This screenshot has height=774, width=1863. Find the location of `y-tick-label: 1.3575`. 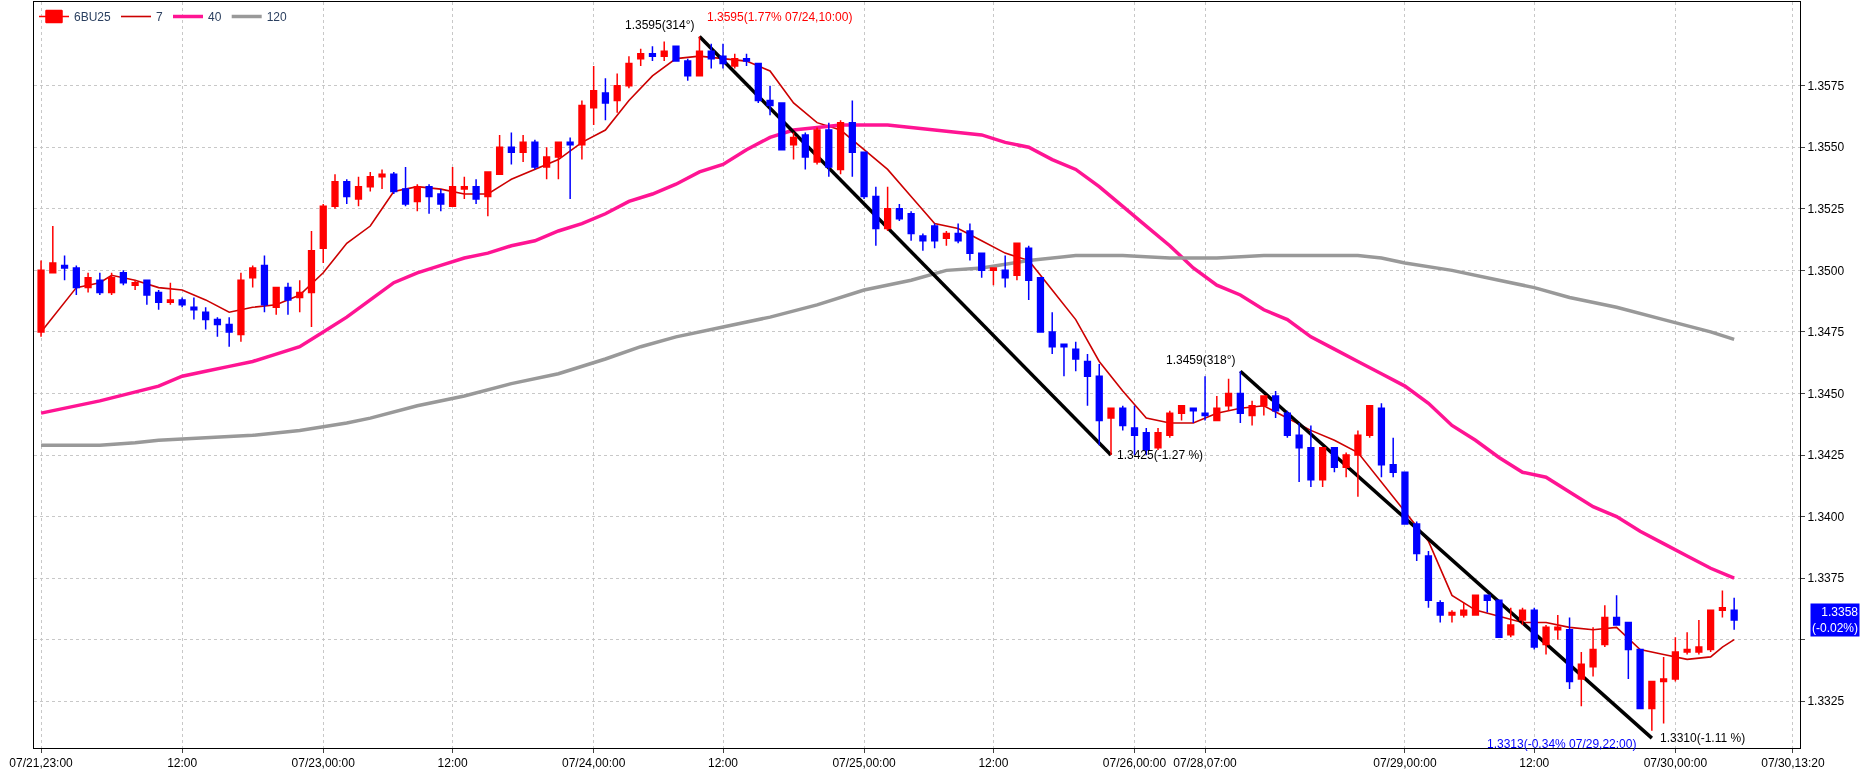

y-tick-label: 1.3575 is located at coordinates (1826, 85).